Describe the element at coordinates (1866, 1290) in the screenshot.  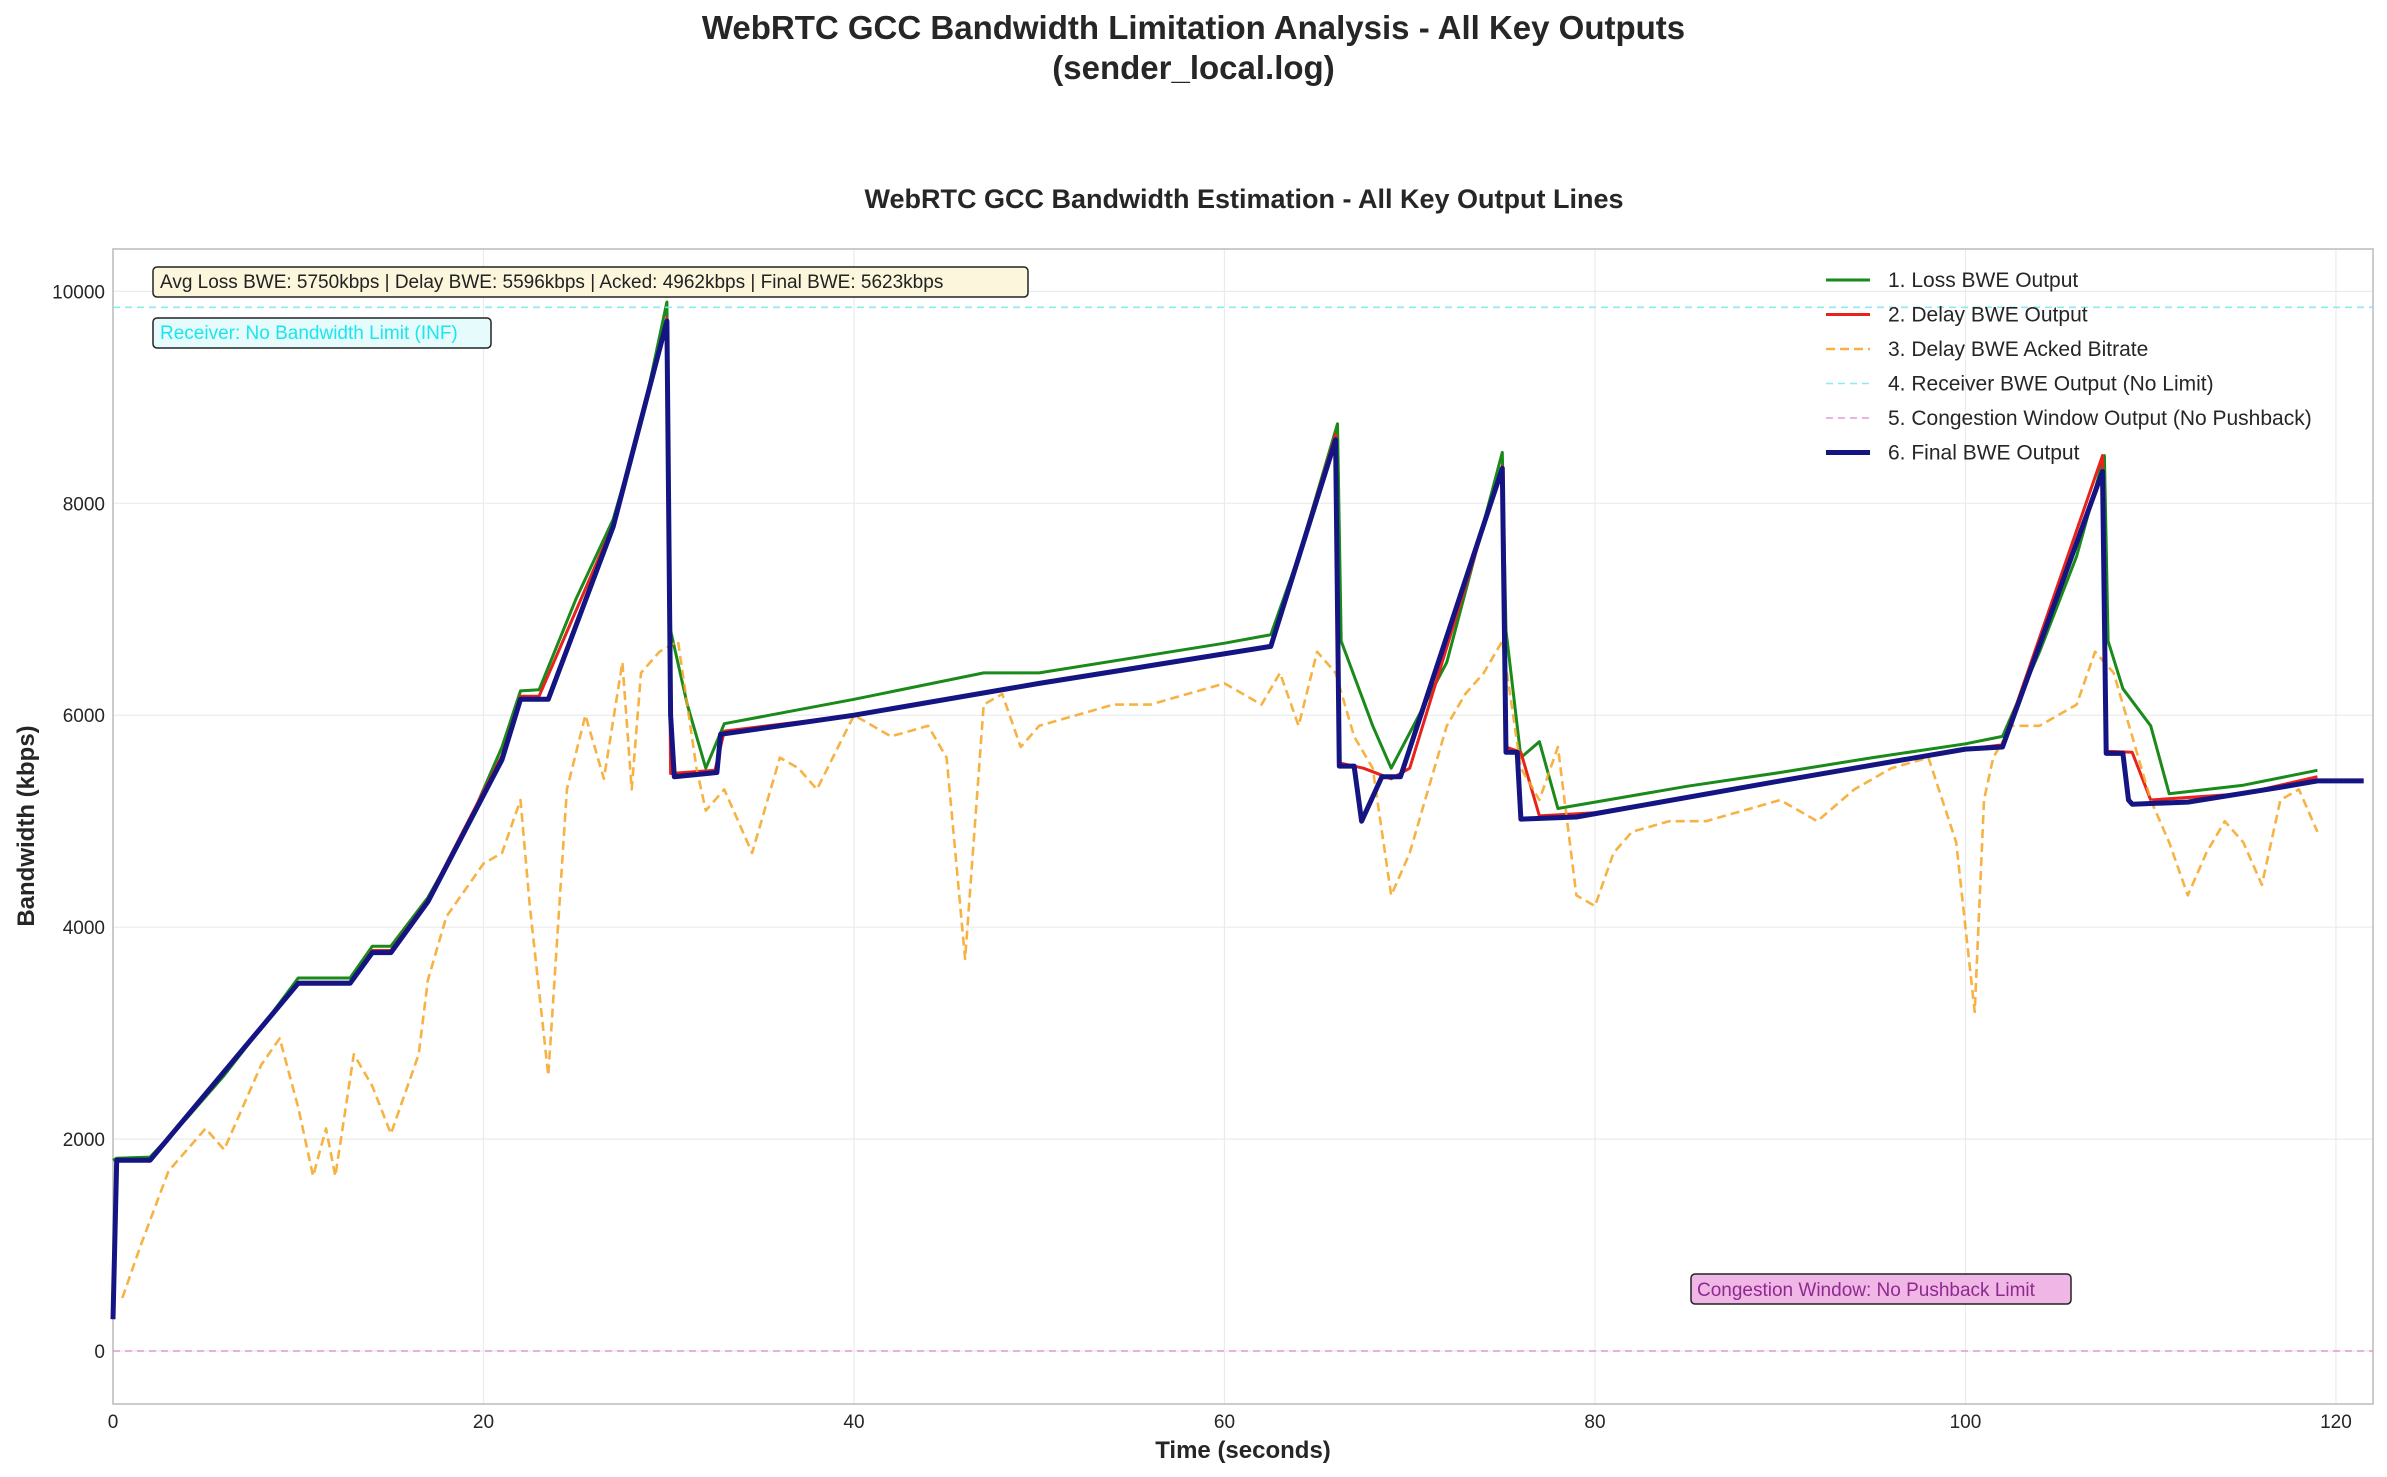
I see `cwnd-annotation-text: Congestion Window: No Pushback Limit` at that location.